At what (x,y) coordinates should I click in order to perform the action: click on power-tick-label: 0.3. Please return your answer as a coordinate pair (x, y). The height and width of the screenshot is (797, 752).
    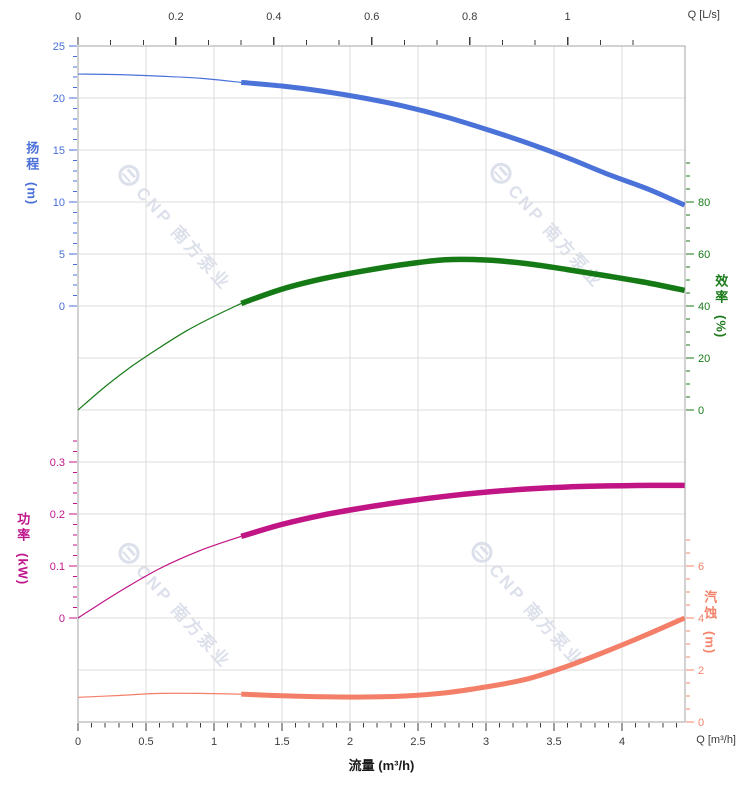
    Looking at the image, I should click on (57, 463).